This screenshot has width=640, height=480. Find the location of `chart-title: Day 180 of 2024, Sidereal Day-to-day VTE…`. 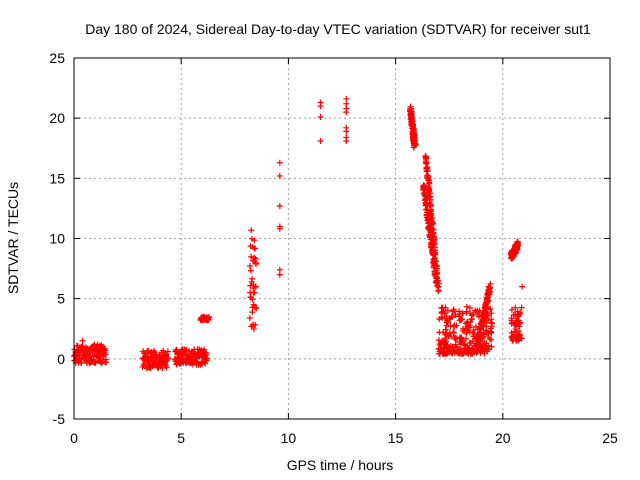

chart-title: Day 180 of 2024, Sidereal Day-to-day VTE… is located at coordinates (338, 29).